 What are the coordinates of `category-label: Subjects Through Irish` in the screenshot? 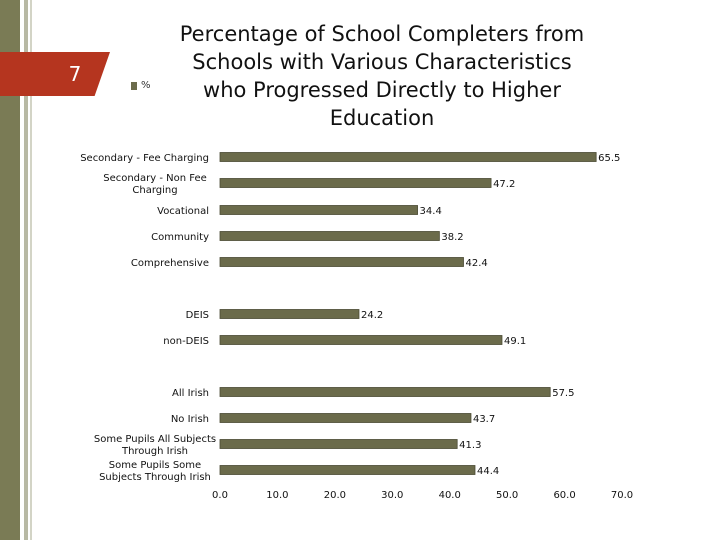 It's located at (155, 477).